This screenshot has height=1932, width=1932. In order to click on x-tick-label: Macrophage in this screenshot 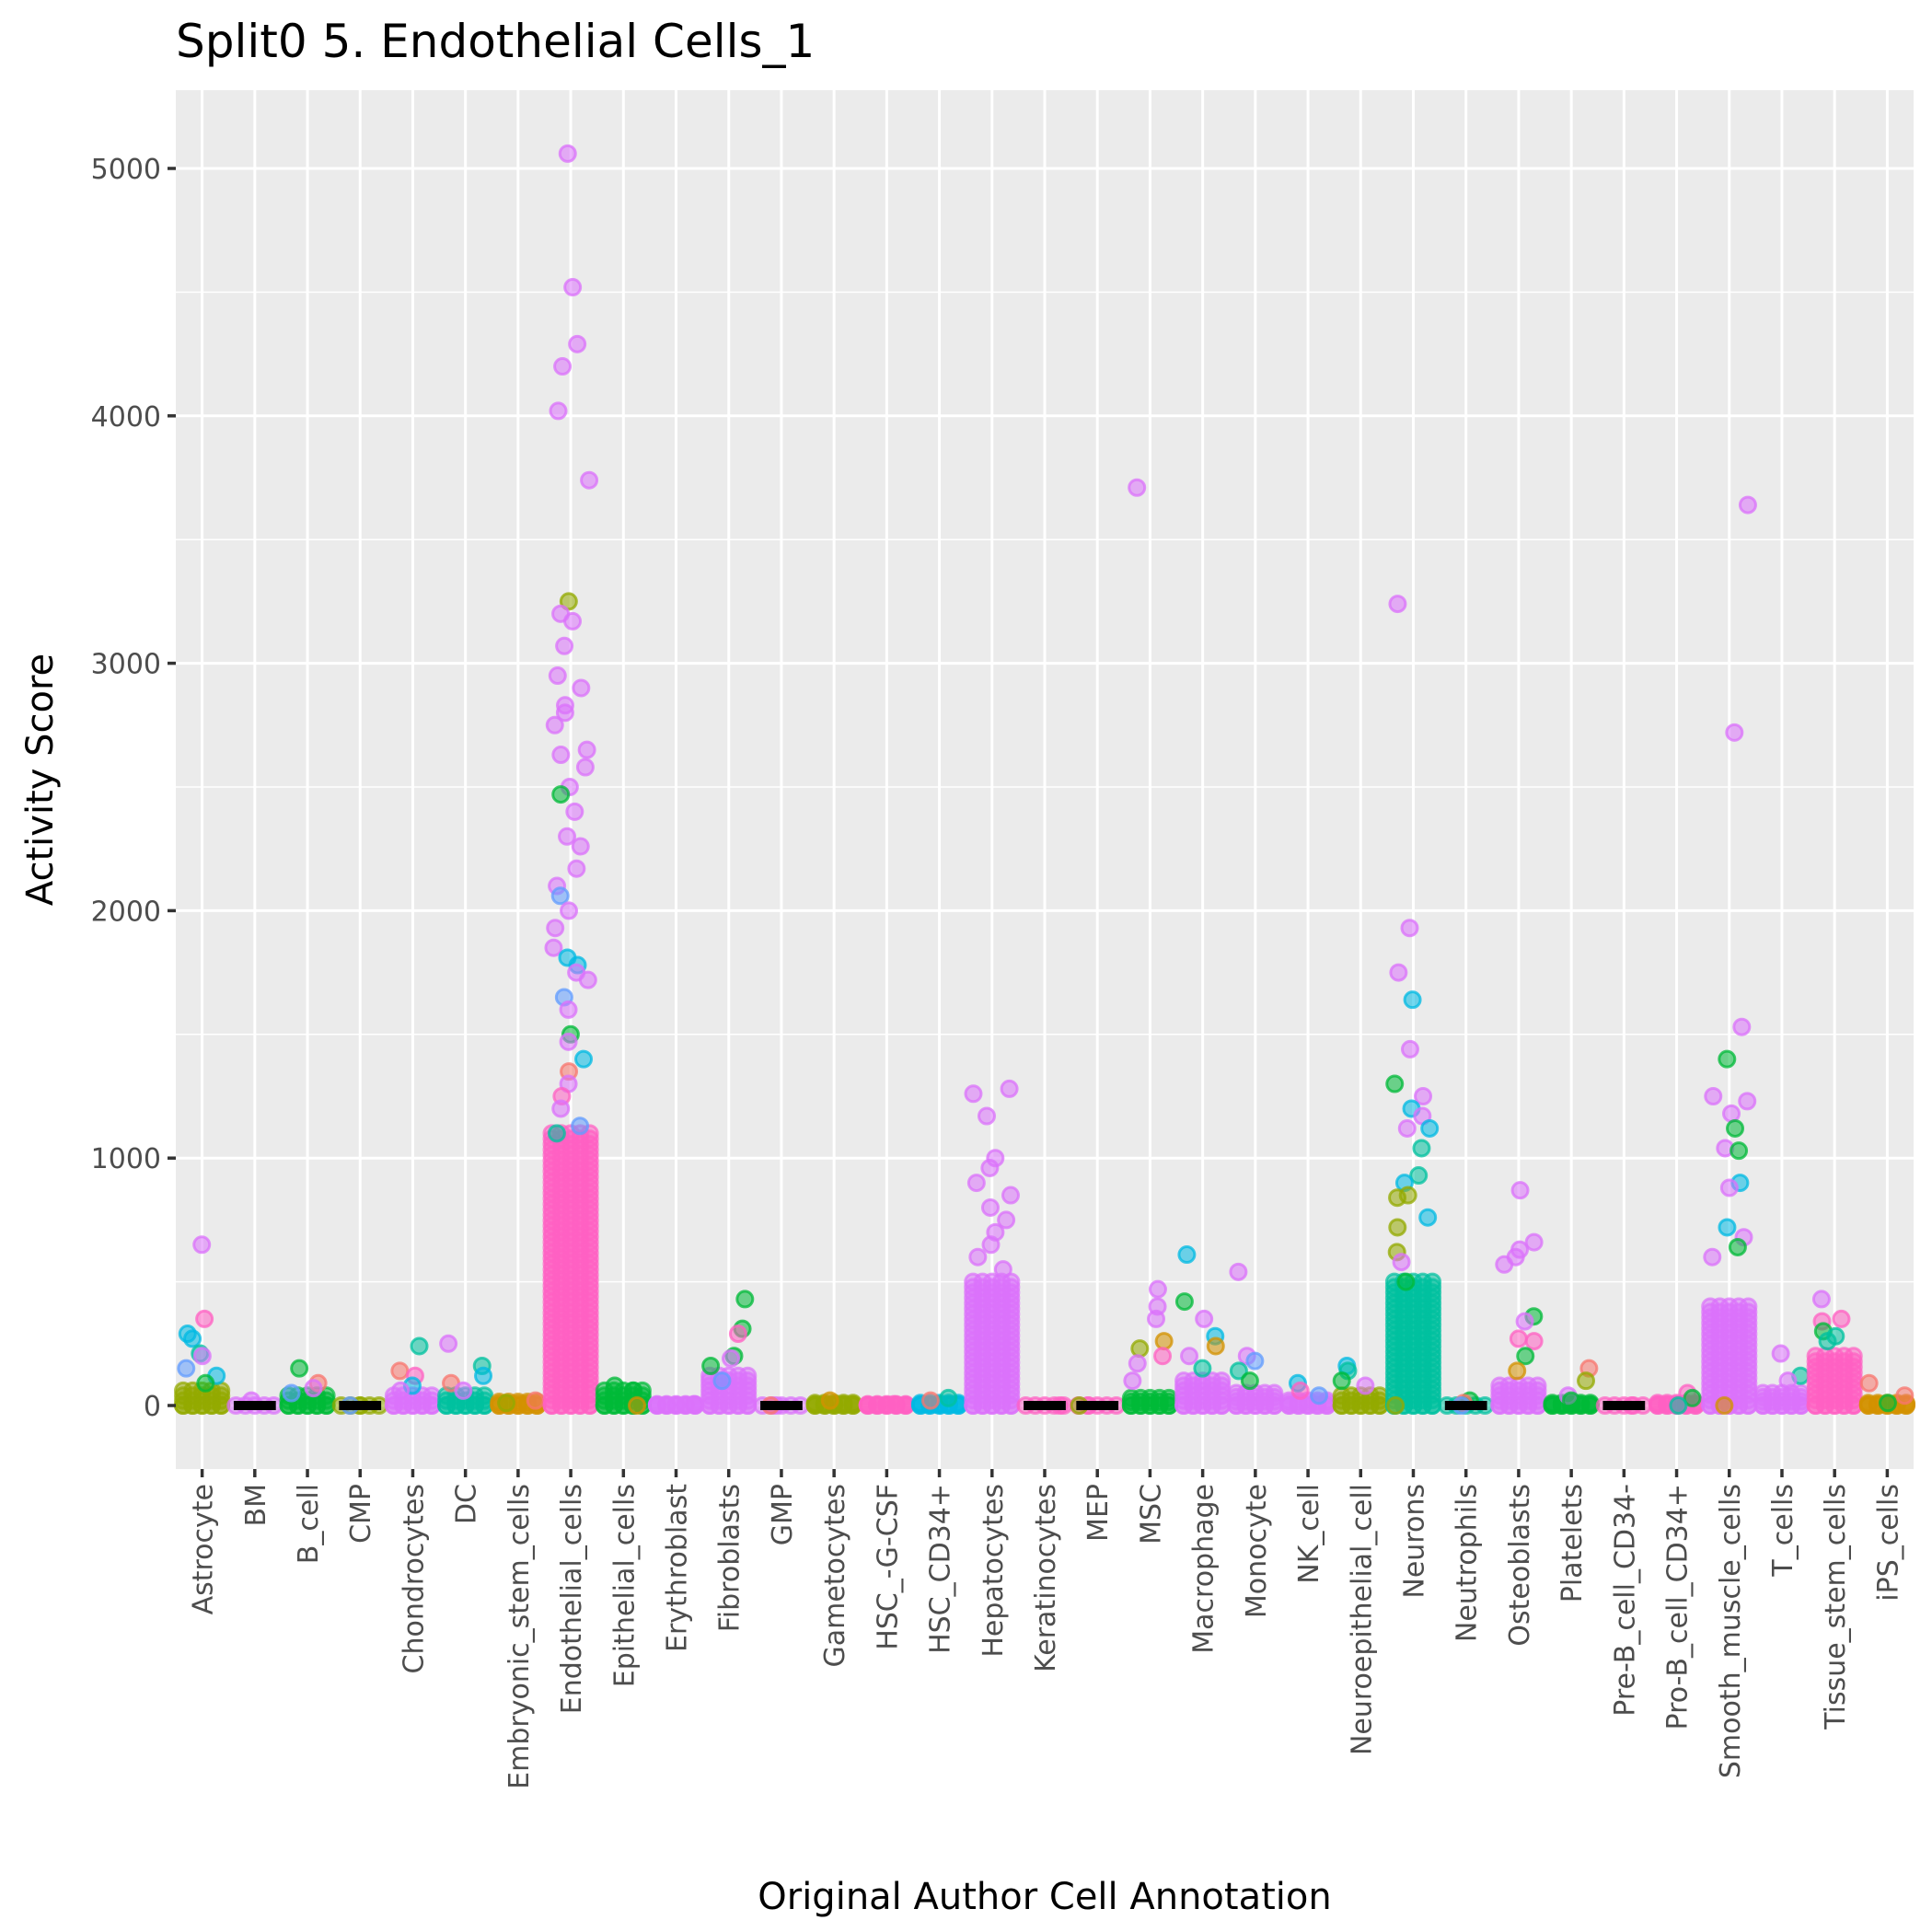, I will do `click(1205, 1569)`.